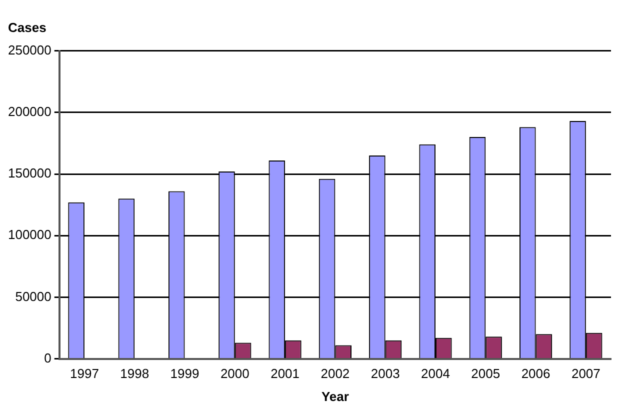 This screenshot has width=623, height=409. Describe the element at coordinates (185, 374) in the screenshot. I see `x-tick-label: 1999` at that location.